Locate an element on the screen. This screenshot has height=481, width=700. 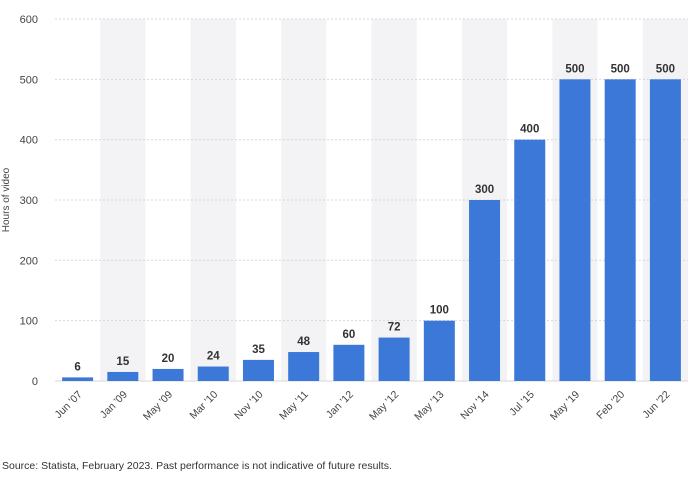
x-tick-label: Mar '10 is located at coordinates (203, 405).